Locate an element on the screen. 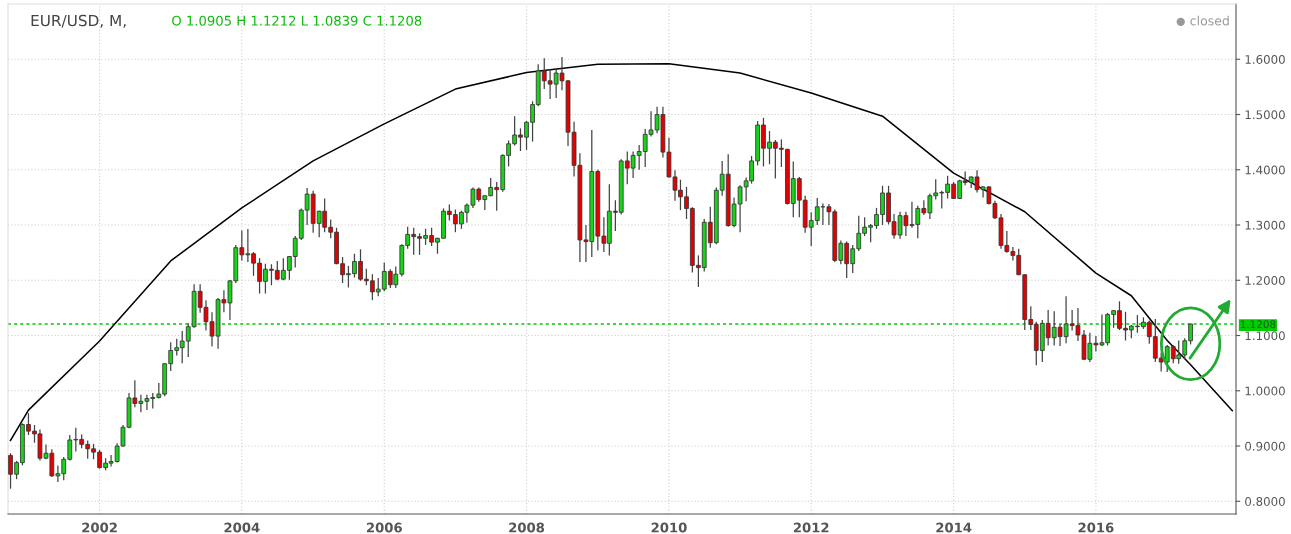 This screenshot has height=534, width=1291. x-tick-label: 2004 is located at coordinates (242, 527).